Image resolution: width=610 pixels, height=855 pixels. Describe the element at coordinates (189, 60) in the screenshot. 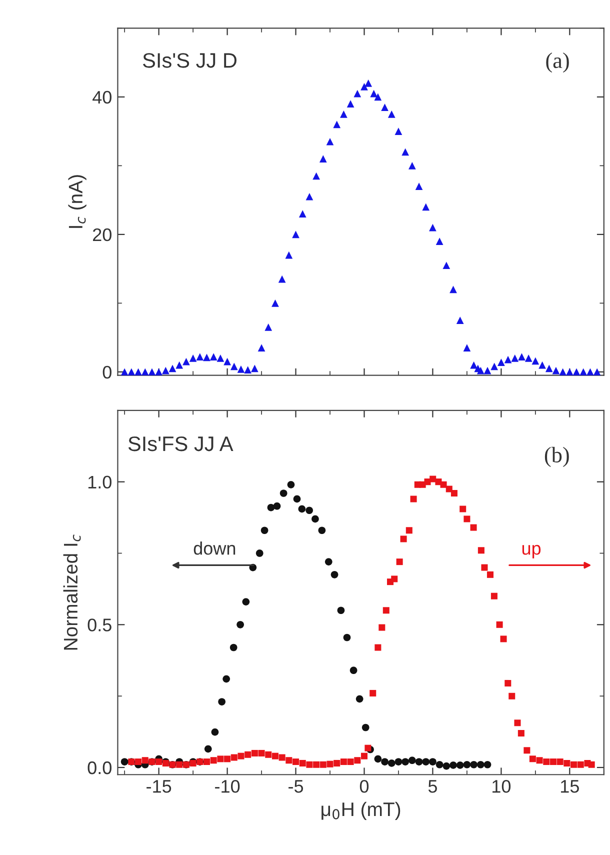

I see `annotation: SIs'S JJ D` at that location.